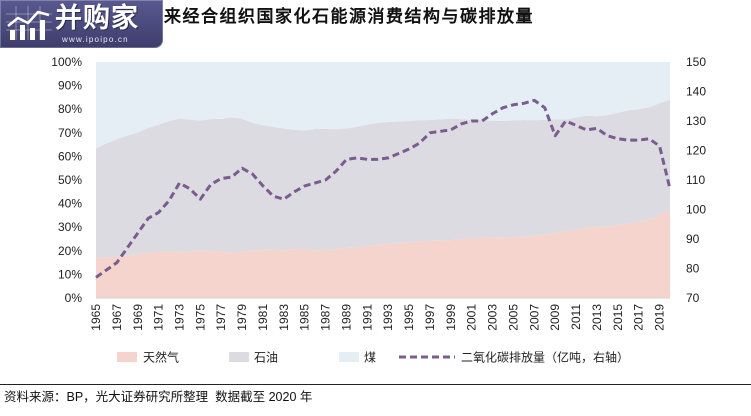  What do you see at coordinates (200, 317) in the screenshot?
I see `x-tick-label: 1975` at bounding box center [200, 317].